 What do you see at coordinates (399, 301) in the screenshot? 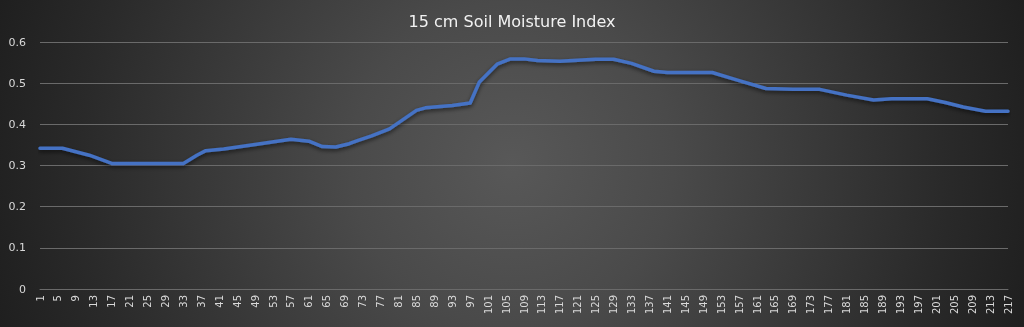
I see `x-tick-label: 81` at bounding box center [399, 301].